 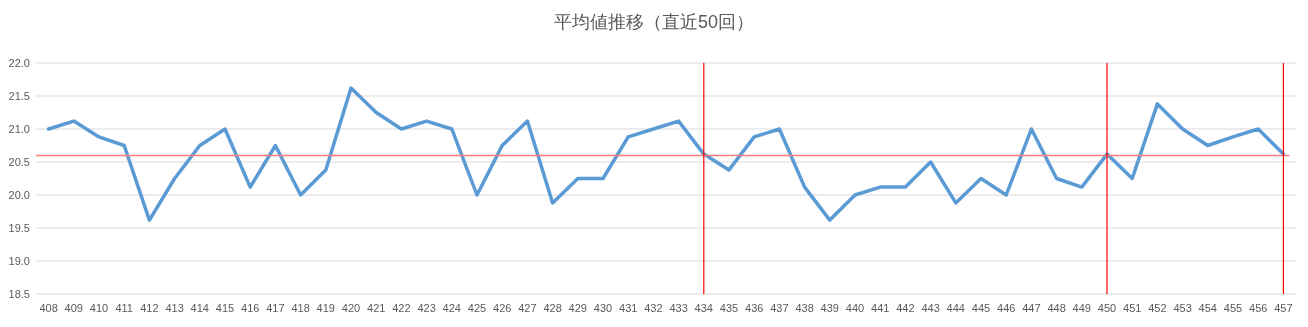 I want to click on x-tick-label: 408, so click(x=48, y=308).